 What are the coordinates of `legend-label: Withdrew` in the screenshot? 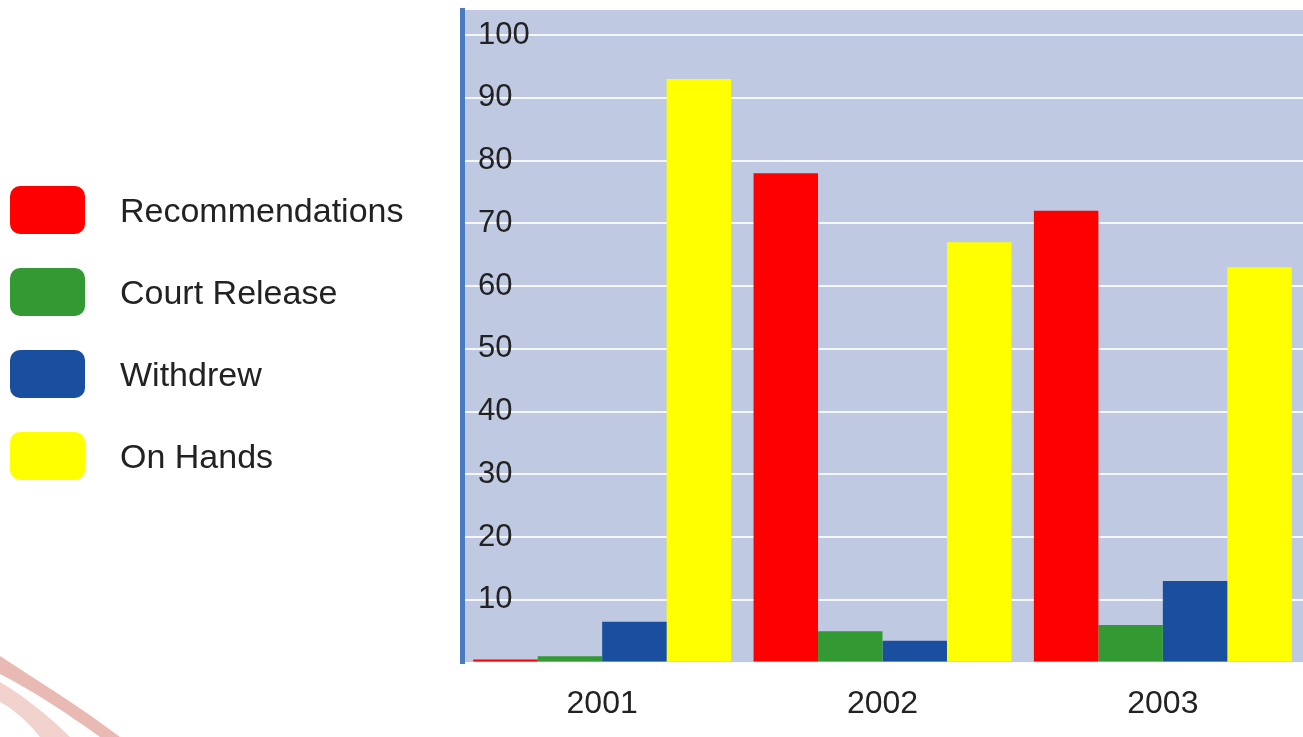 It's located at (191, 374).